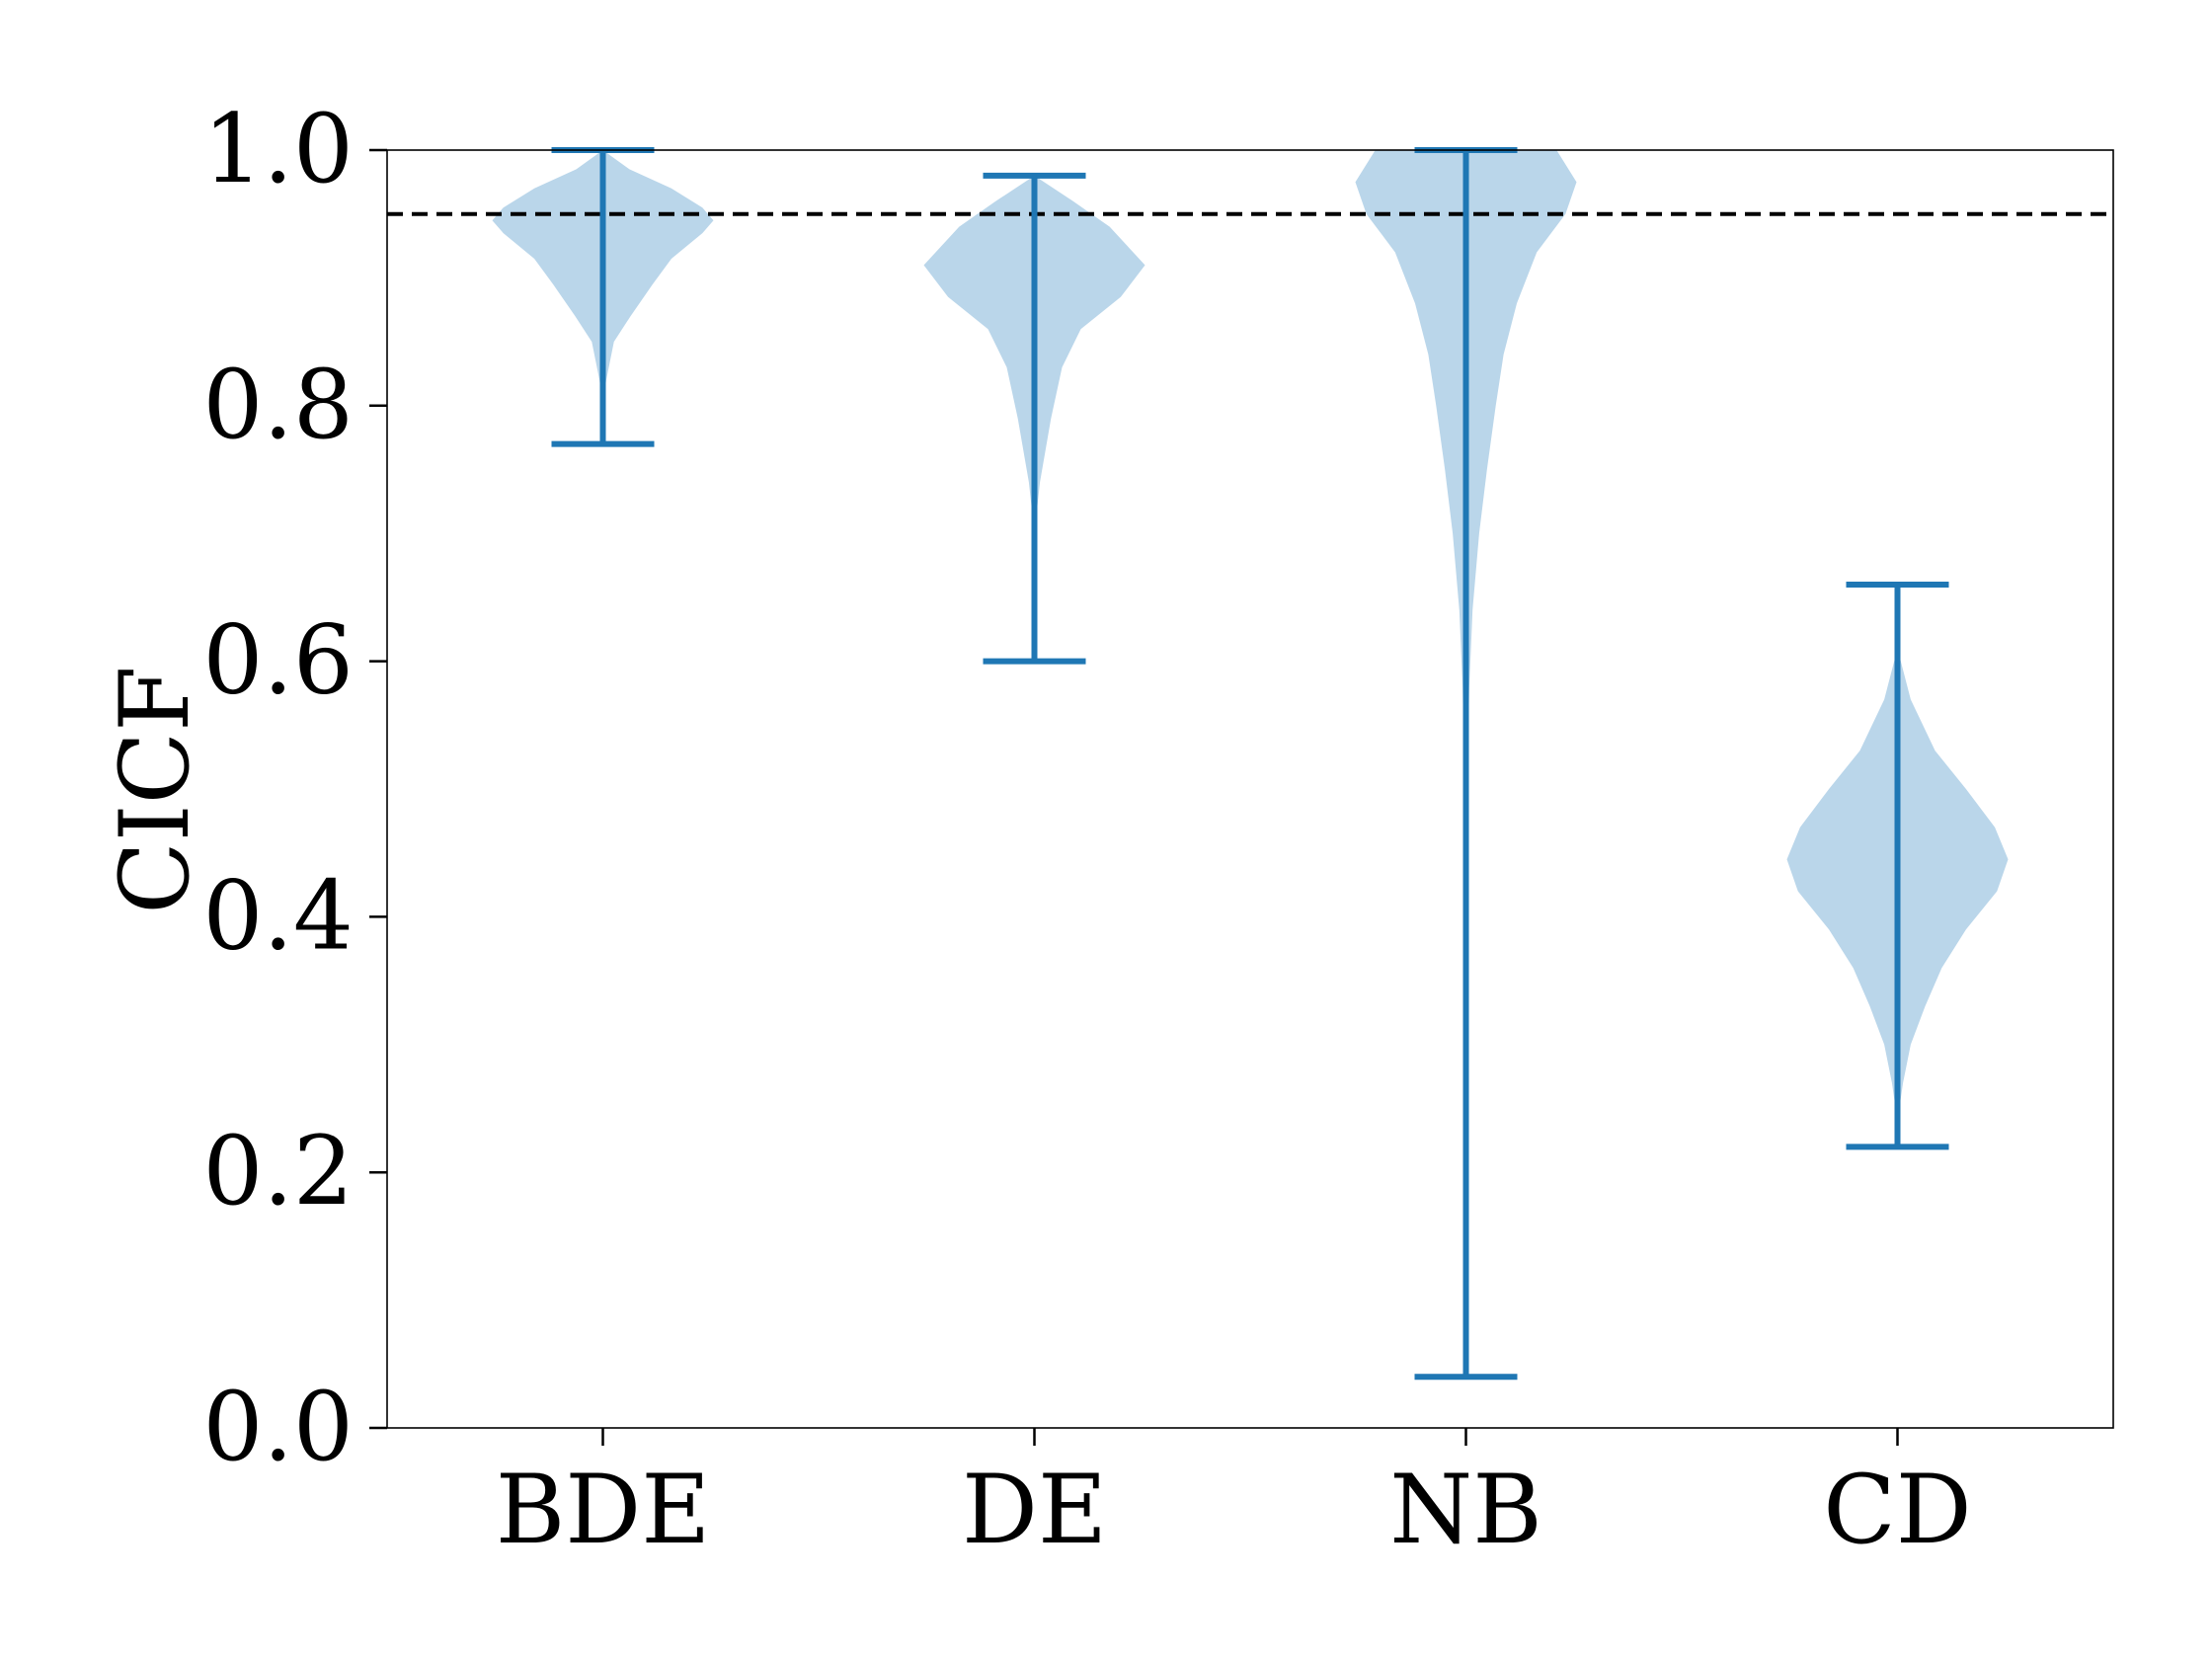 This screenshot has width=2212, height=1659. I want to click on x-tick-label-cd: CD, so click(1897, 1510).